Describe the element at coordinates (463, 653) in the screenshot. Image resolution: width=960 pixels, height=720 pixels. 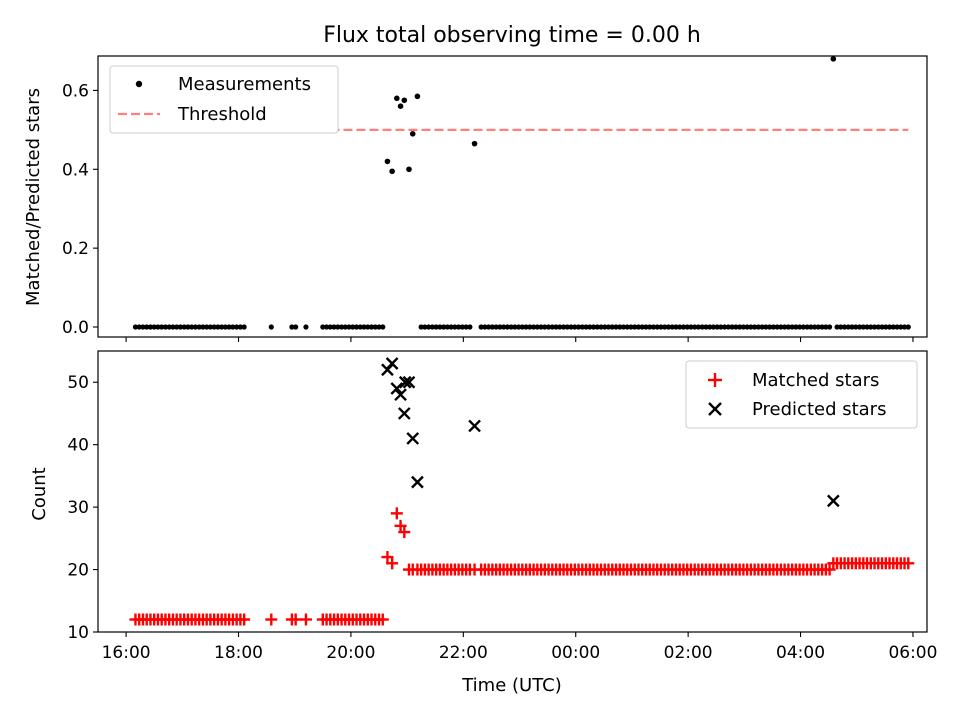
I see `x-tick-label: 22:00` at that location.